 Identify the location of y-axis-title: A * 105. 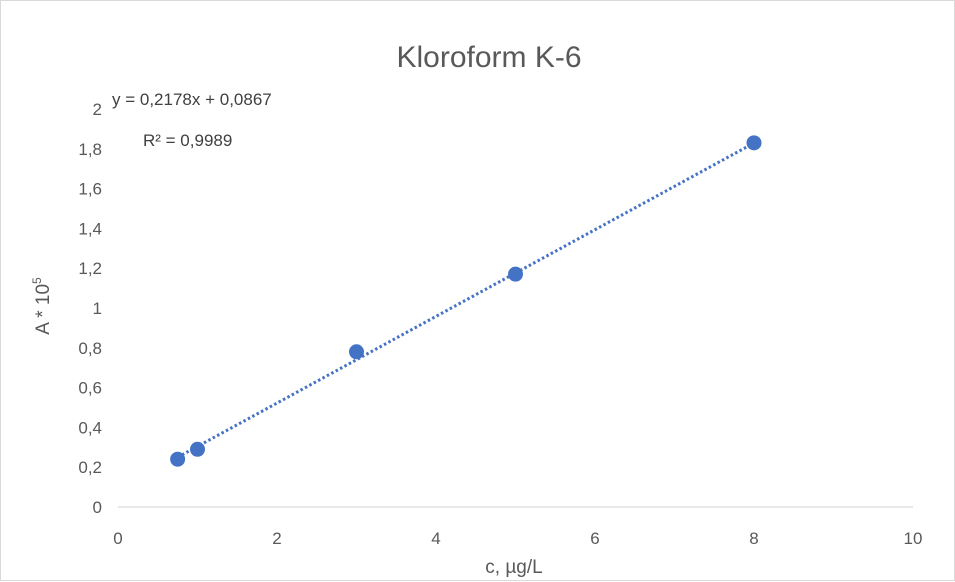
(42, 306).